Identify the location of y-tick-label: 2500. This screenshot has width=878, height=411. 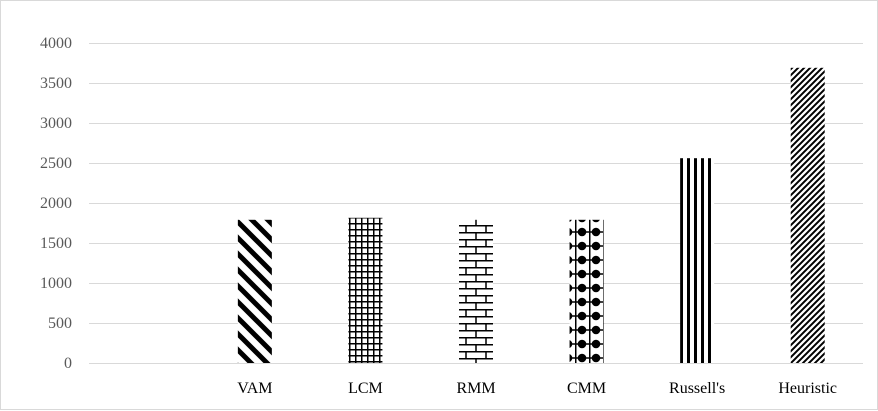
(56, 163).